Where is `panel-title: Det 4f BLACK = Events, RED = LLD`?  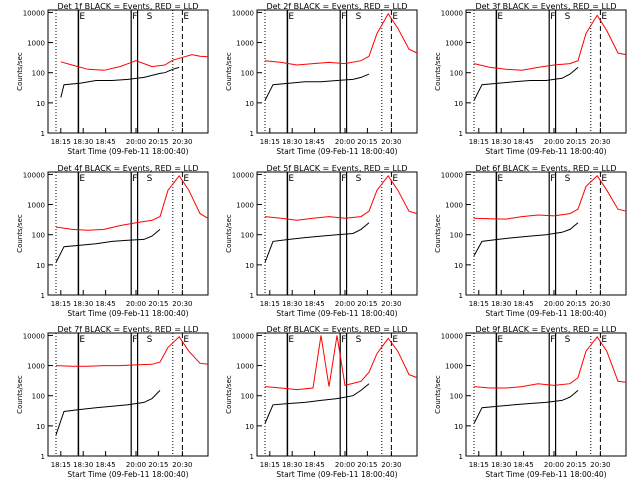 panel-title: Det 4f BLACK = Events, RED = LLD is located at coordinates (127, 168).